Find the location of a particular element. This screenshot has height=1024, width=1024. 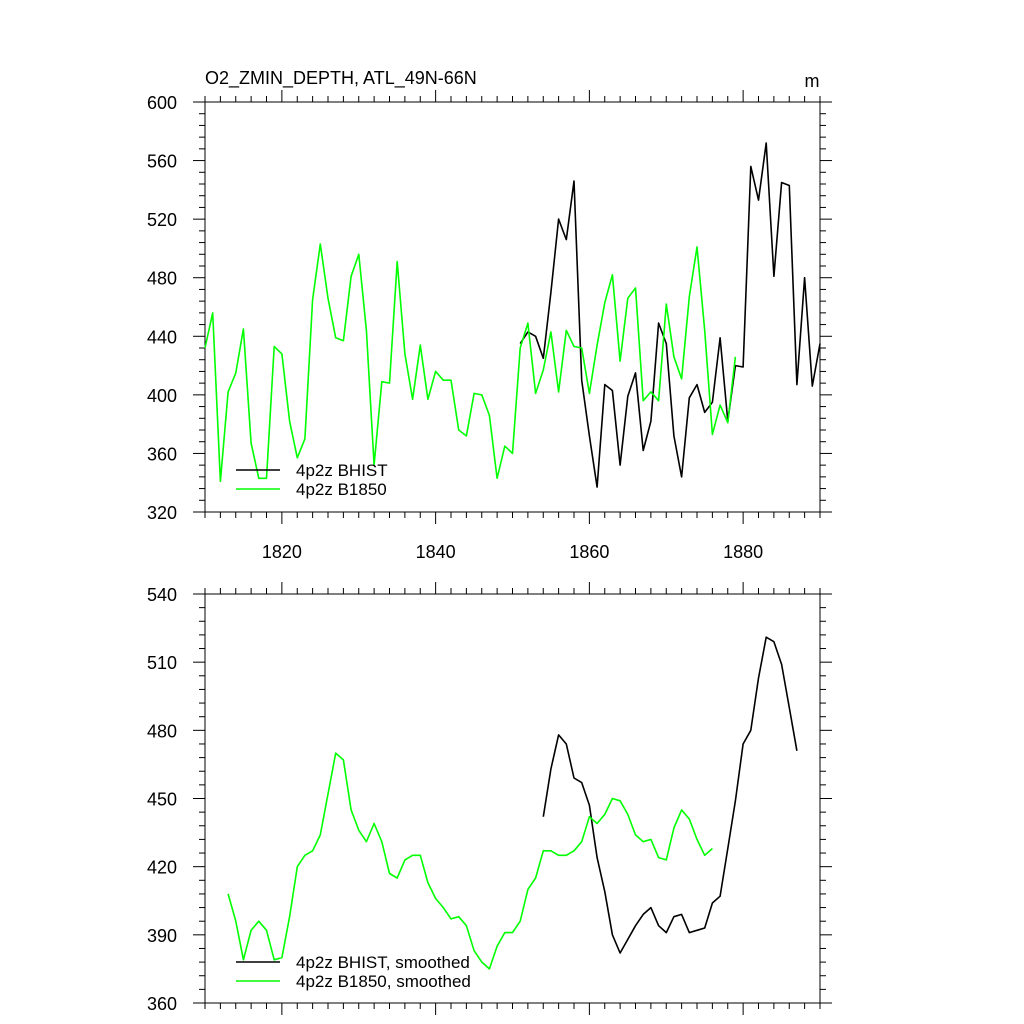

y-tick-label: 420 is located at coordinates (162, 868).